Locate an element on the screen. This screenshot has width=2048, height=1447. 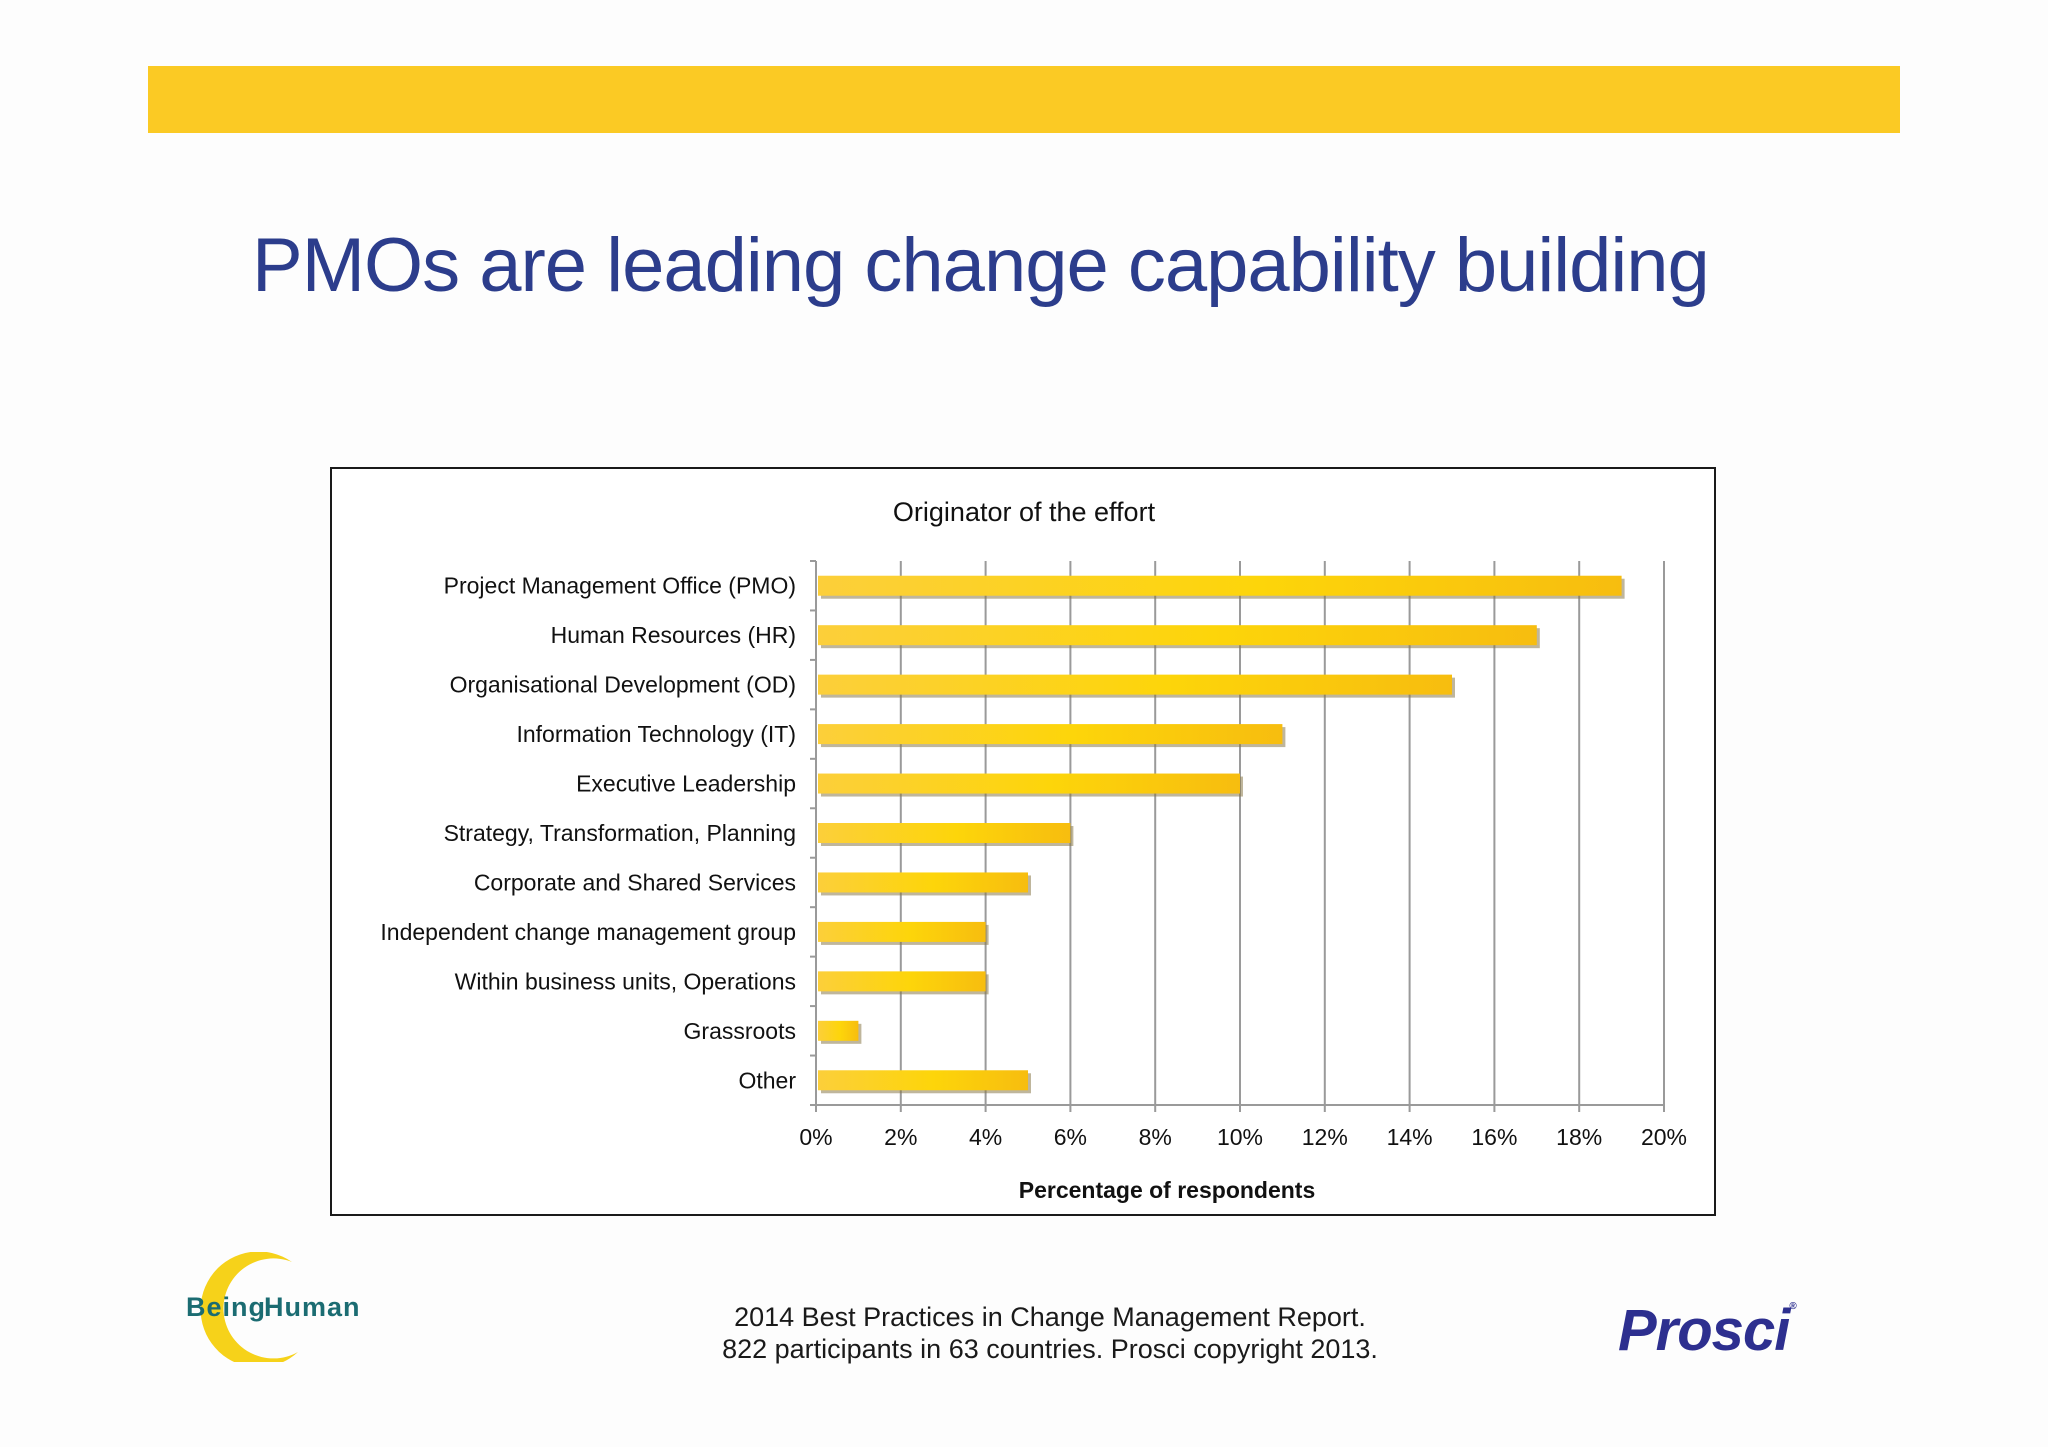
top-accent-band is located at coordinates (1024, 99).